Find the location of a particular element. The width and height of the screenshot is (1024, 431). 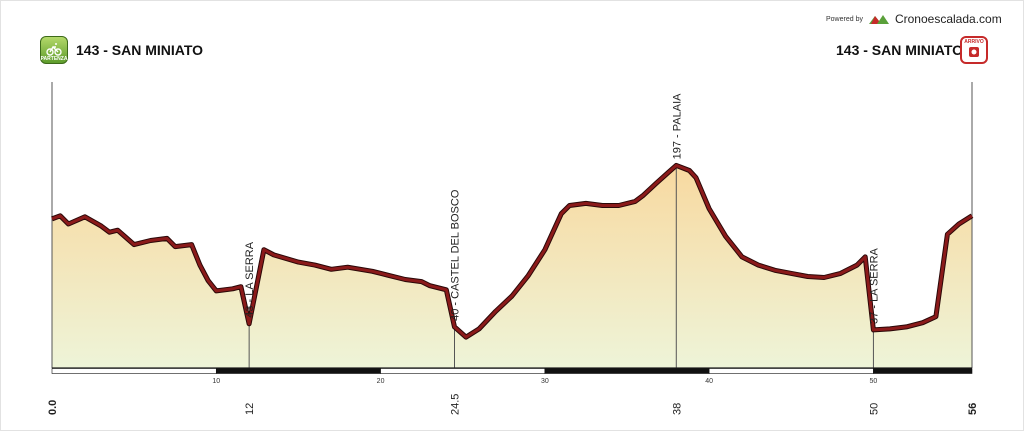

finish-stage-title: 143 - SAN MINIATO is located at coordinates (900, 50).